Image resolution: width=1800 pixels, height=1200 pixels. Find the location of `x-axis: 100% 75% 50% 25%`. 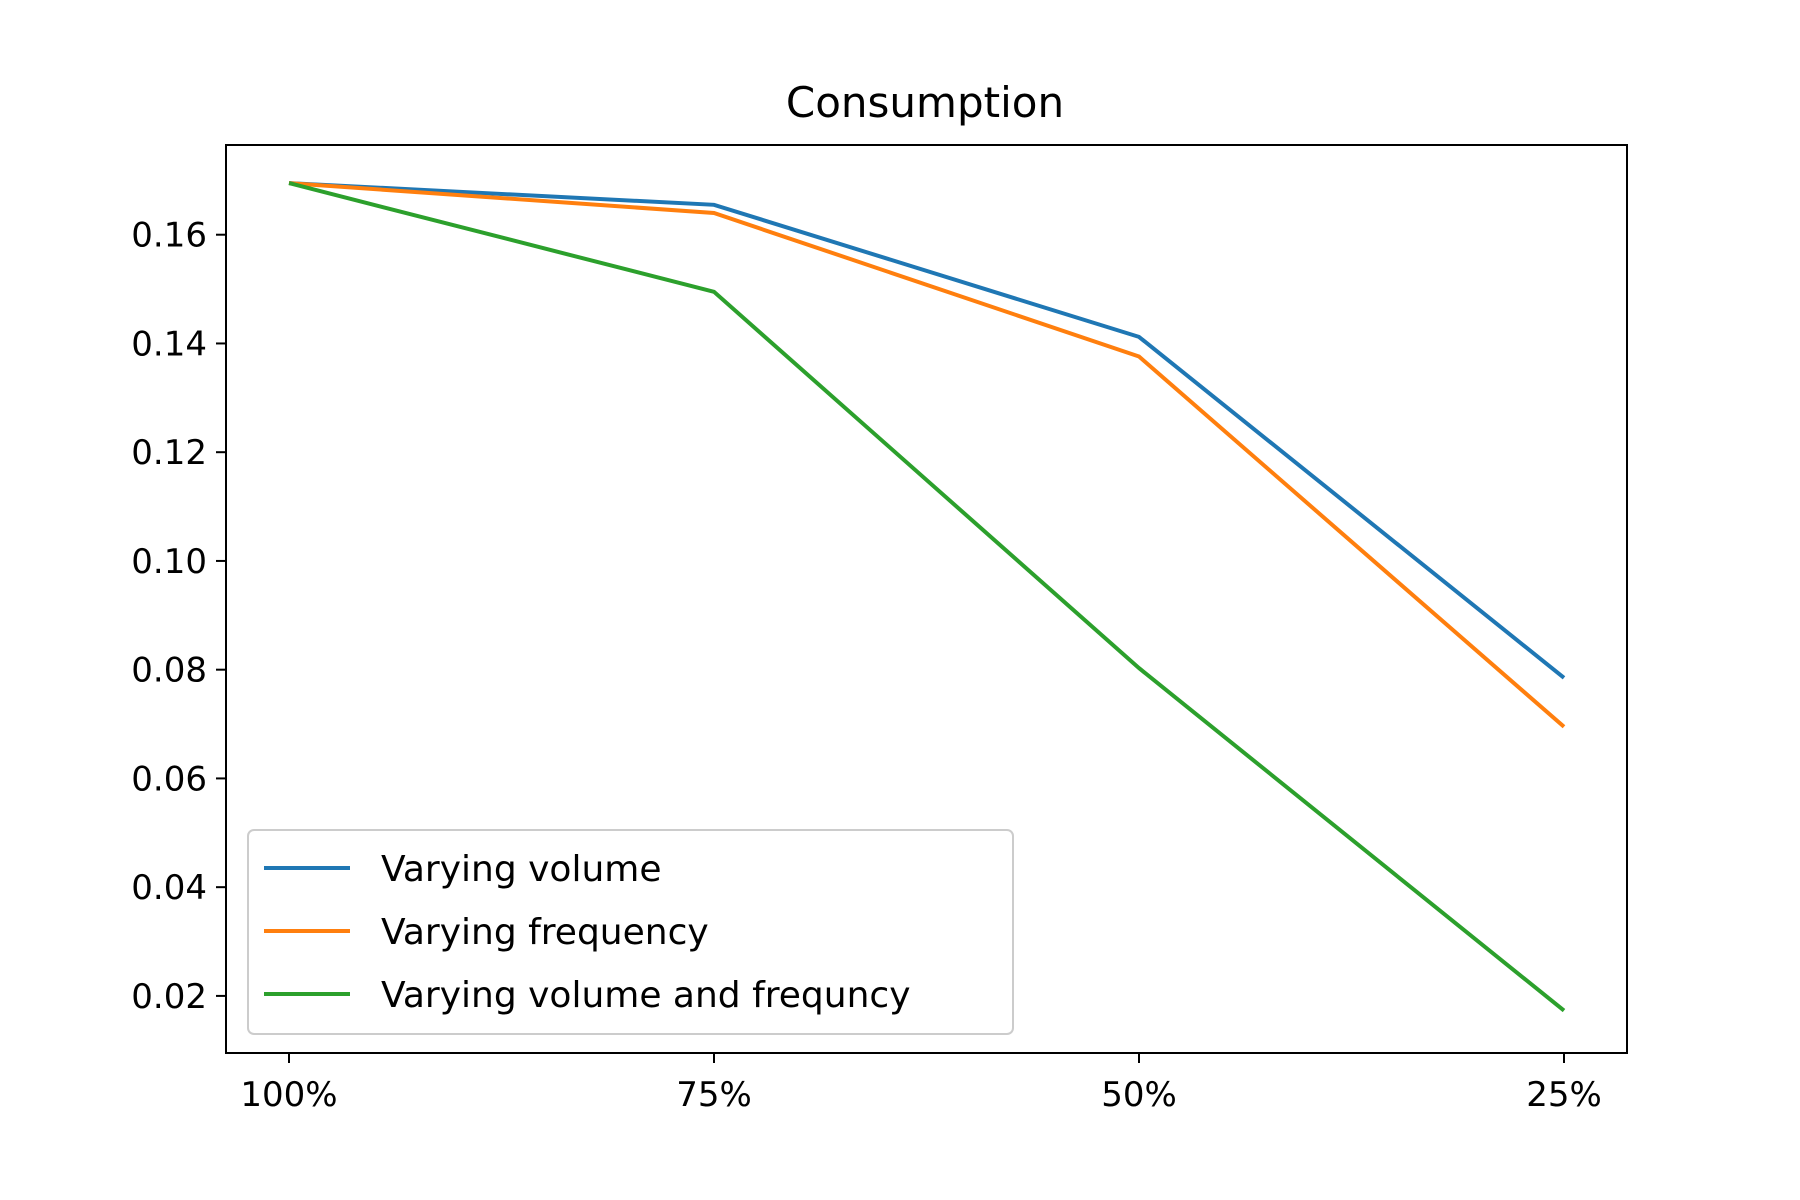

x-axis: 100% 75% 50% 25% is located at coordinates (921, 1084).